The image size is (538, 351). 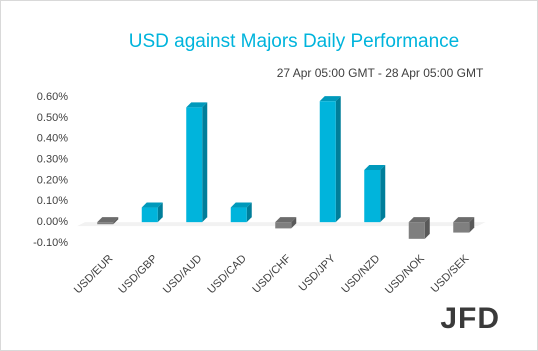 I want to click on y-tick-label: 0.60%, so click(x=52, y=97).